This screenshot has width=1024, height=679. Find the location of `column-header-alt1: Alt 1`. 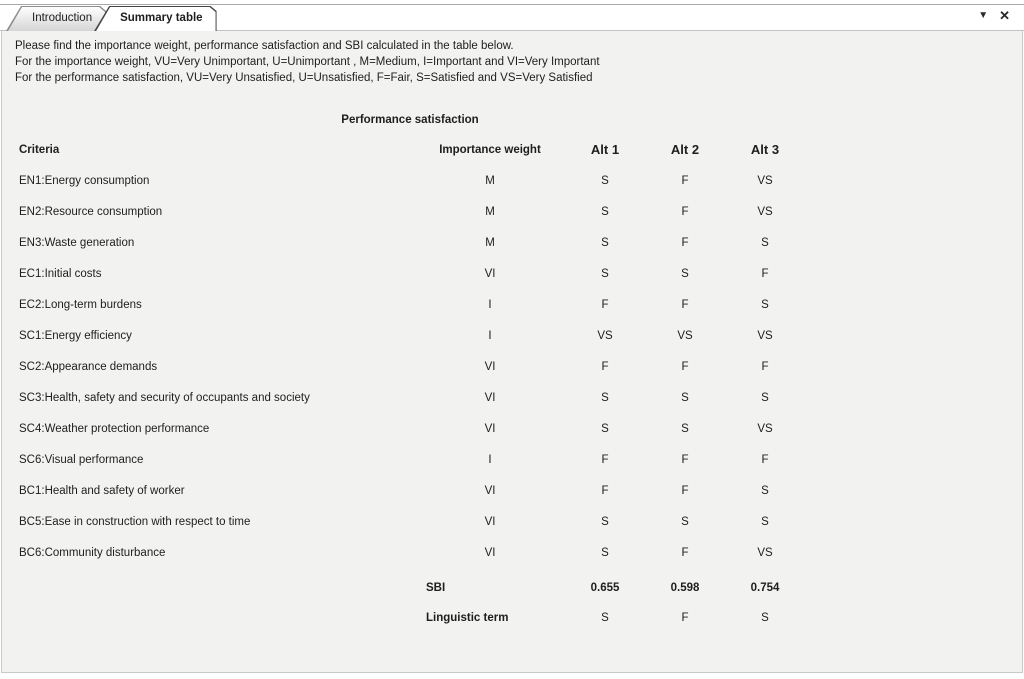

column-header-alt1: Alt 1 is located at coordinates (605, 149).